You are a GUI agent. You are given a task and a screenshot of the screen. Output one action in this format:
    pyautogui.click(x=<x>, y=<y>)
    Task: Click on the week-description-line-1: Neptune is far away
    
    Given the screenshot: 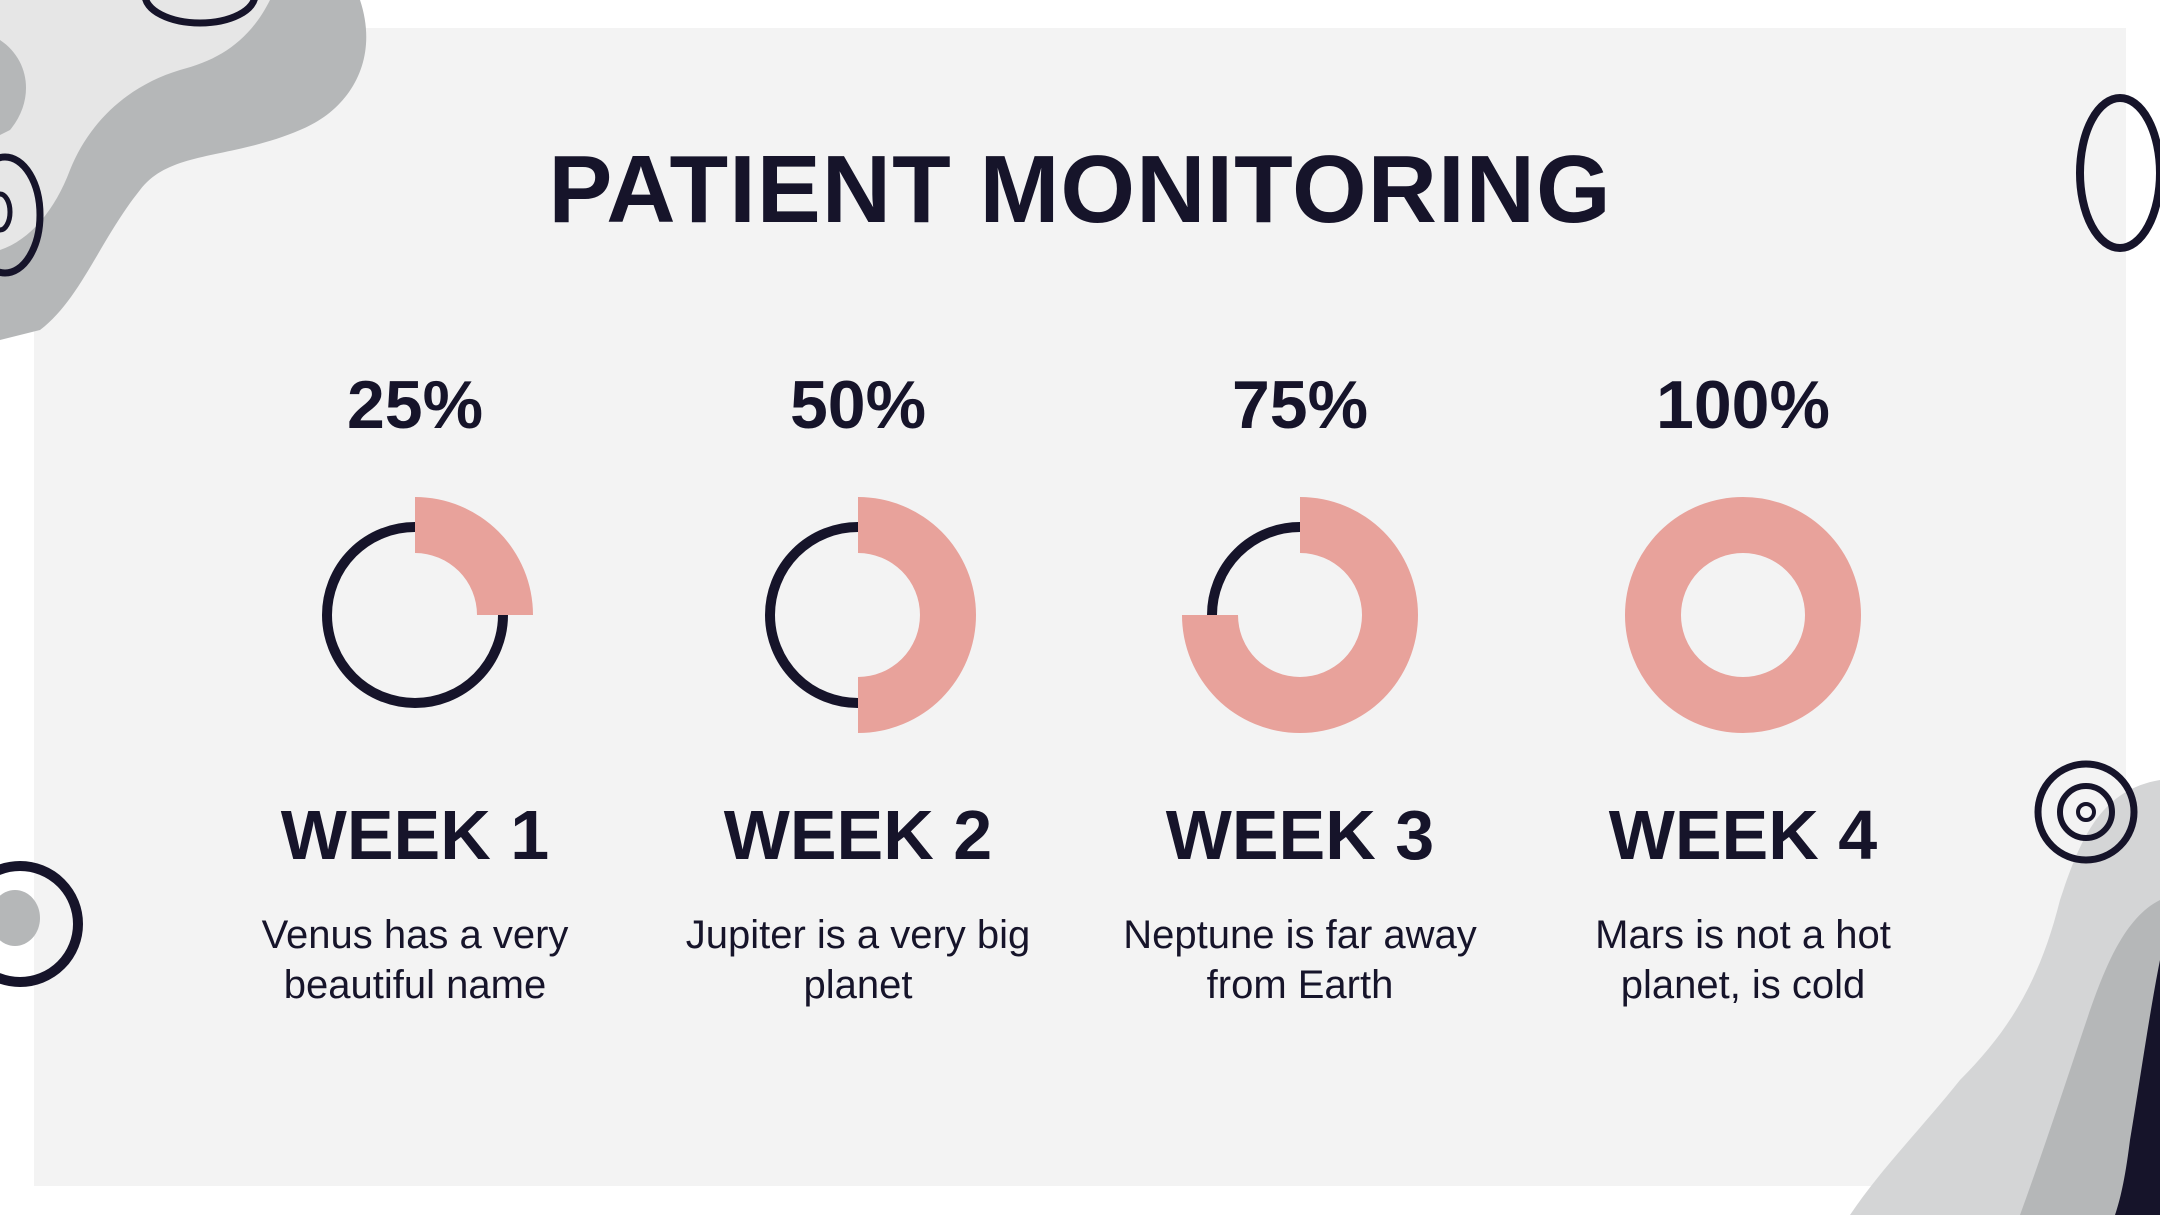 What is the action you would take?
    pyautogui.click(x=1300, y=935)
    